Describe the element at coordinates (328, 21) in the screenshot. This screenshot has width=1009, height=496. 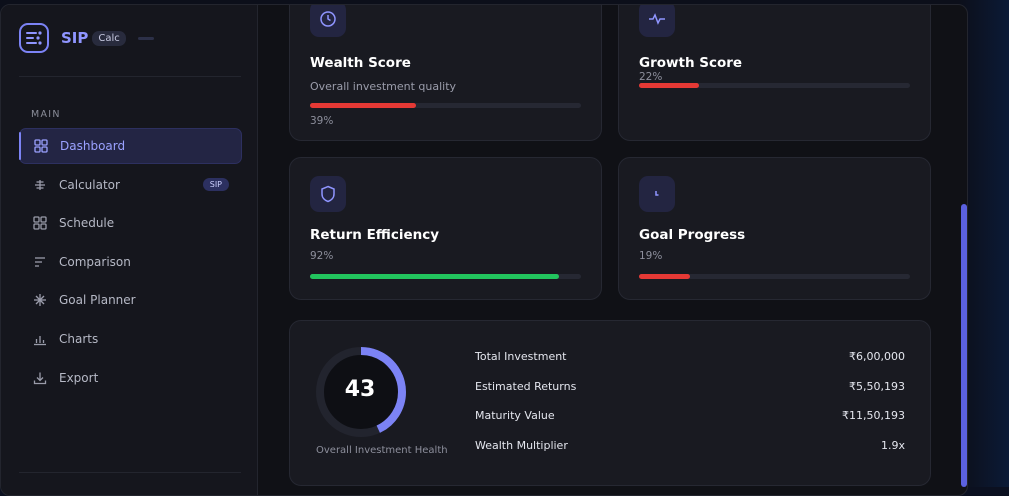
I see `clock-icon` at that location.